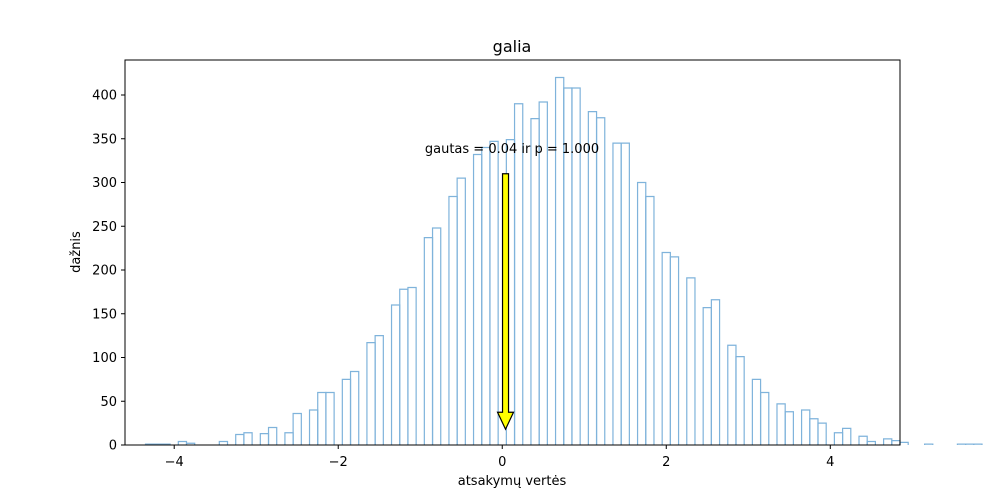 This screenshot has height=500, width=1000. Describe the element at coordinates (104, 139) in the screenshot. I see `y-tick-label: 350` at that location.